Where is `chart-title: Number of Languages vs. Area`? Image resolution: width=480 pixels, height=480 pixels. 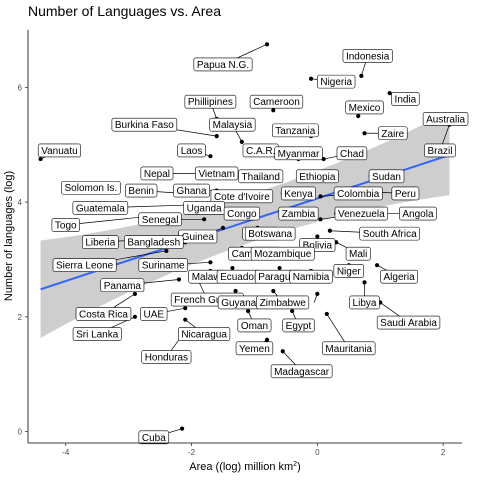
chart-title: Number of Languages vs. Area is located at coordinates (124, 11).